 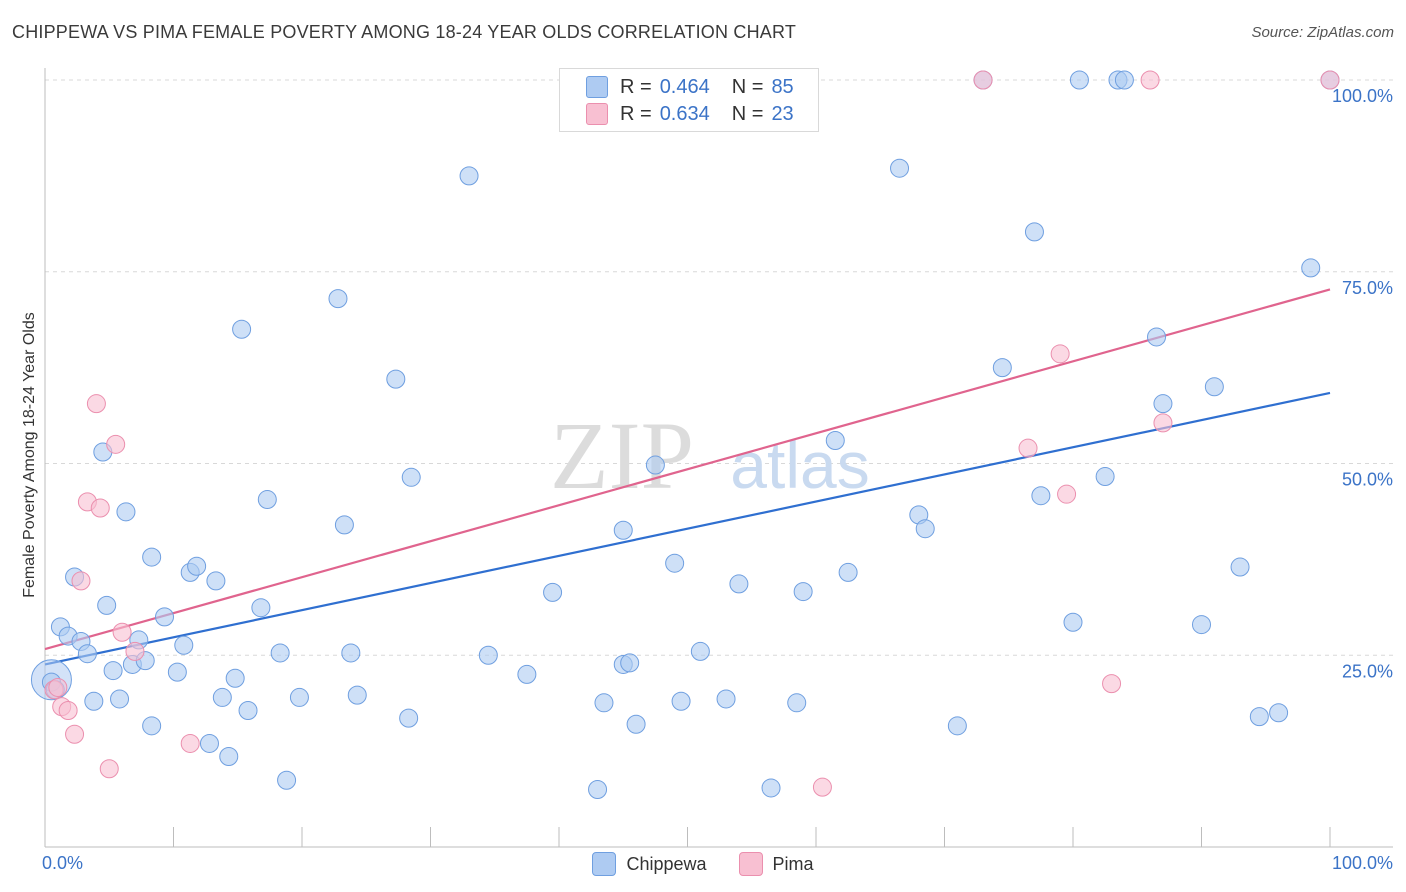 I want to click on x-tick-label-min: 0.0%, so click(x=62, y=863).